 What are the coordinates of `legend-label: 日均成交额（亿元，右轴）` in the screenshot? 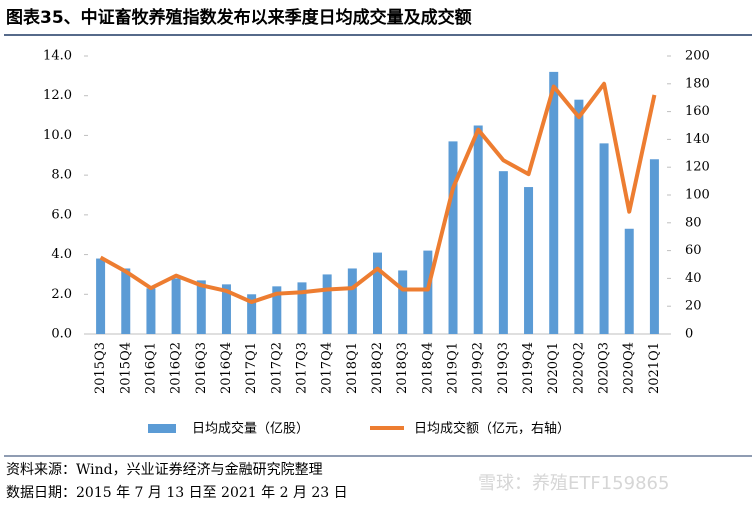 It's located at (492, 429).